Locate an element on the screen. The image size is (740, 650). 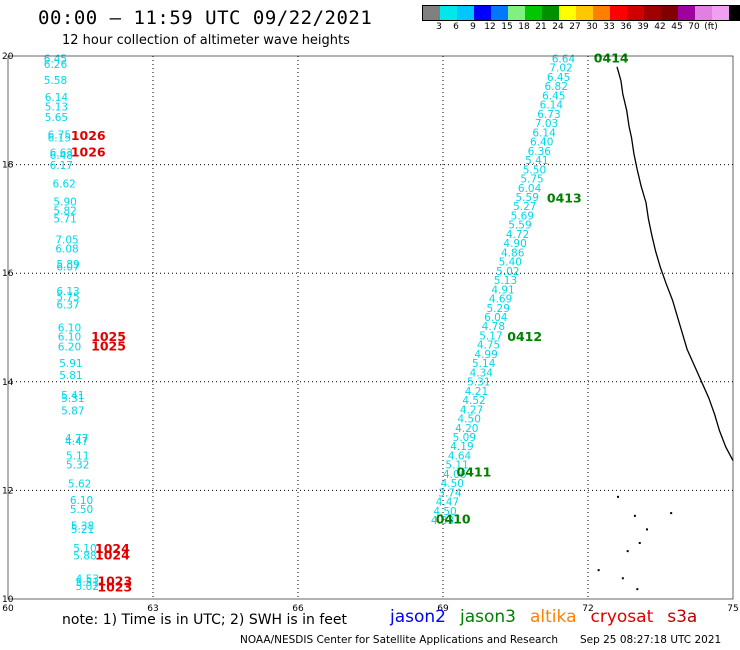
pass-time-label: 0410 is located at coordinates (453, 519).